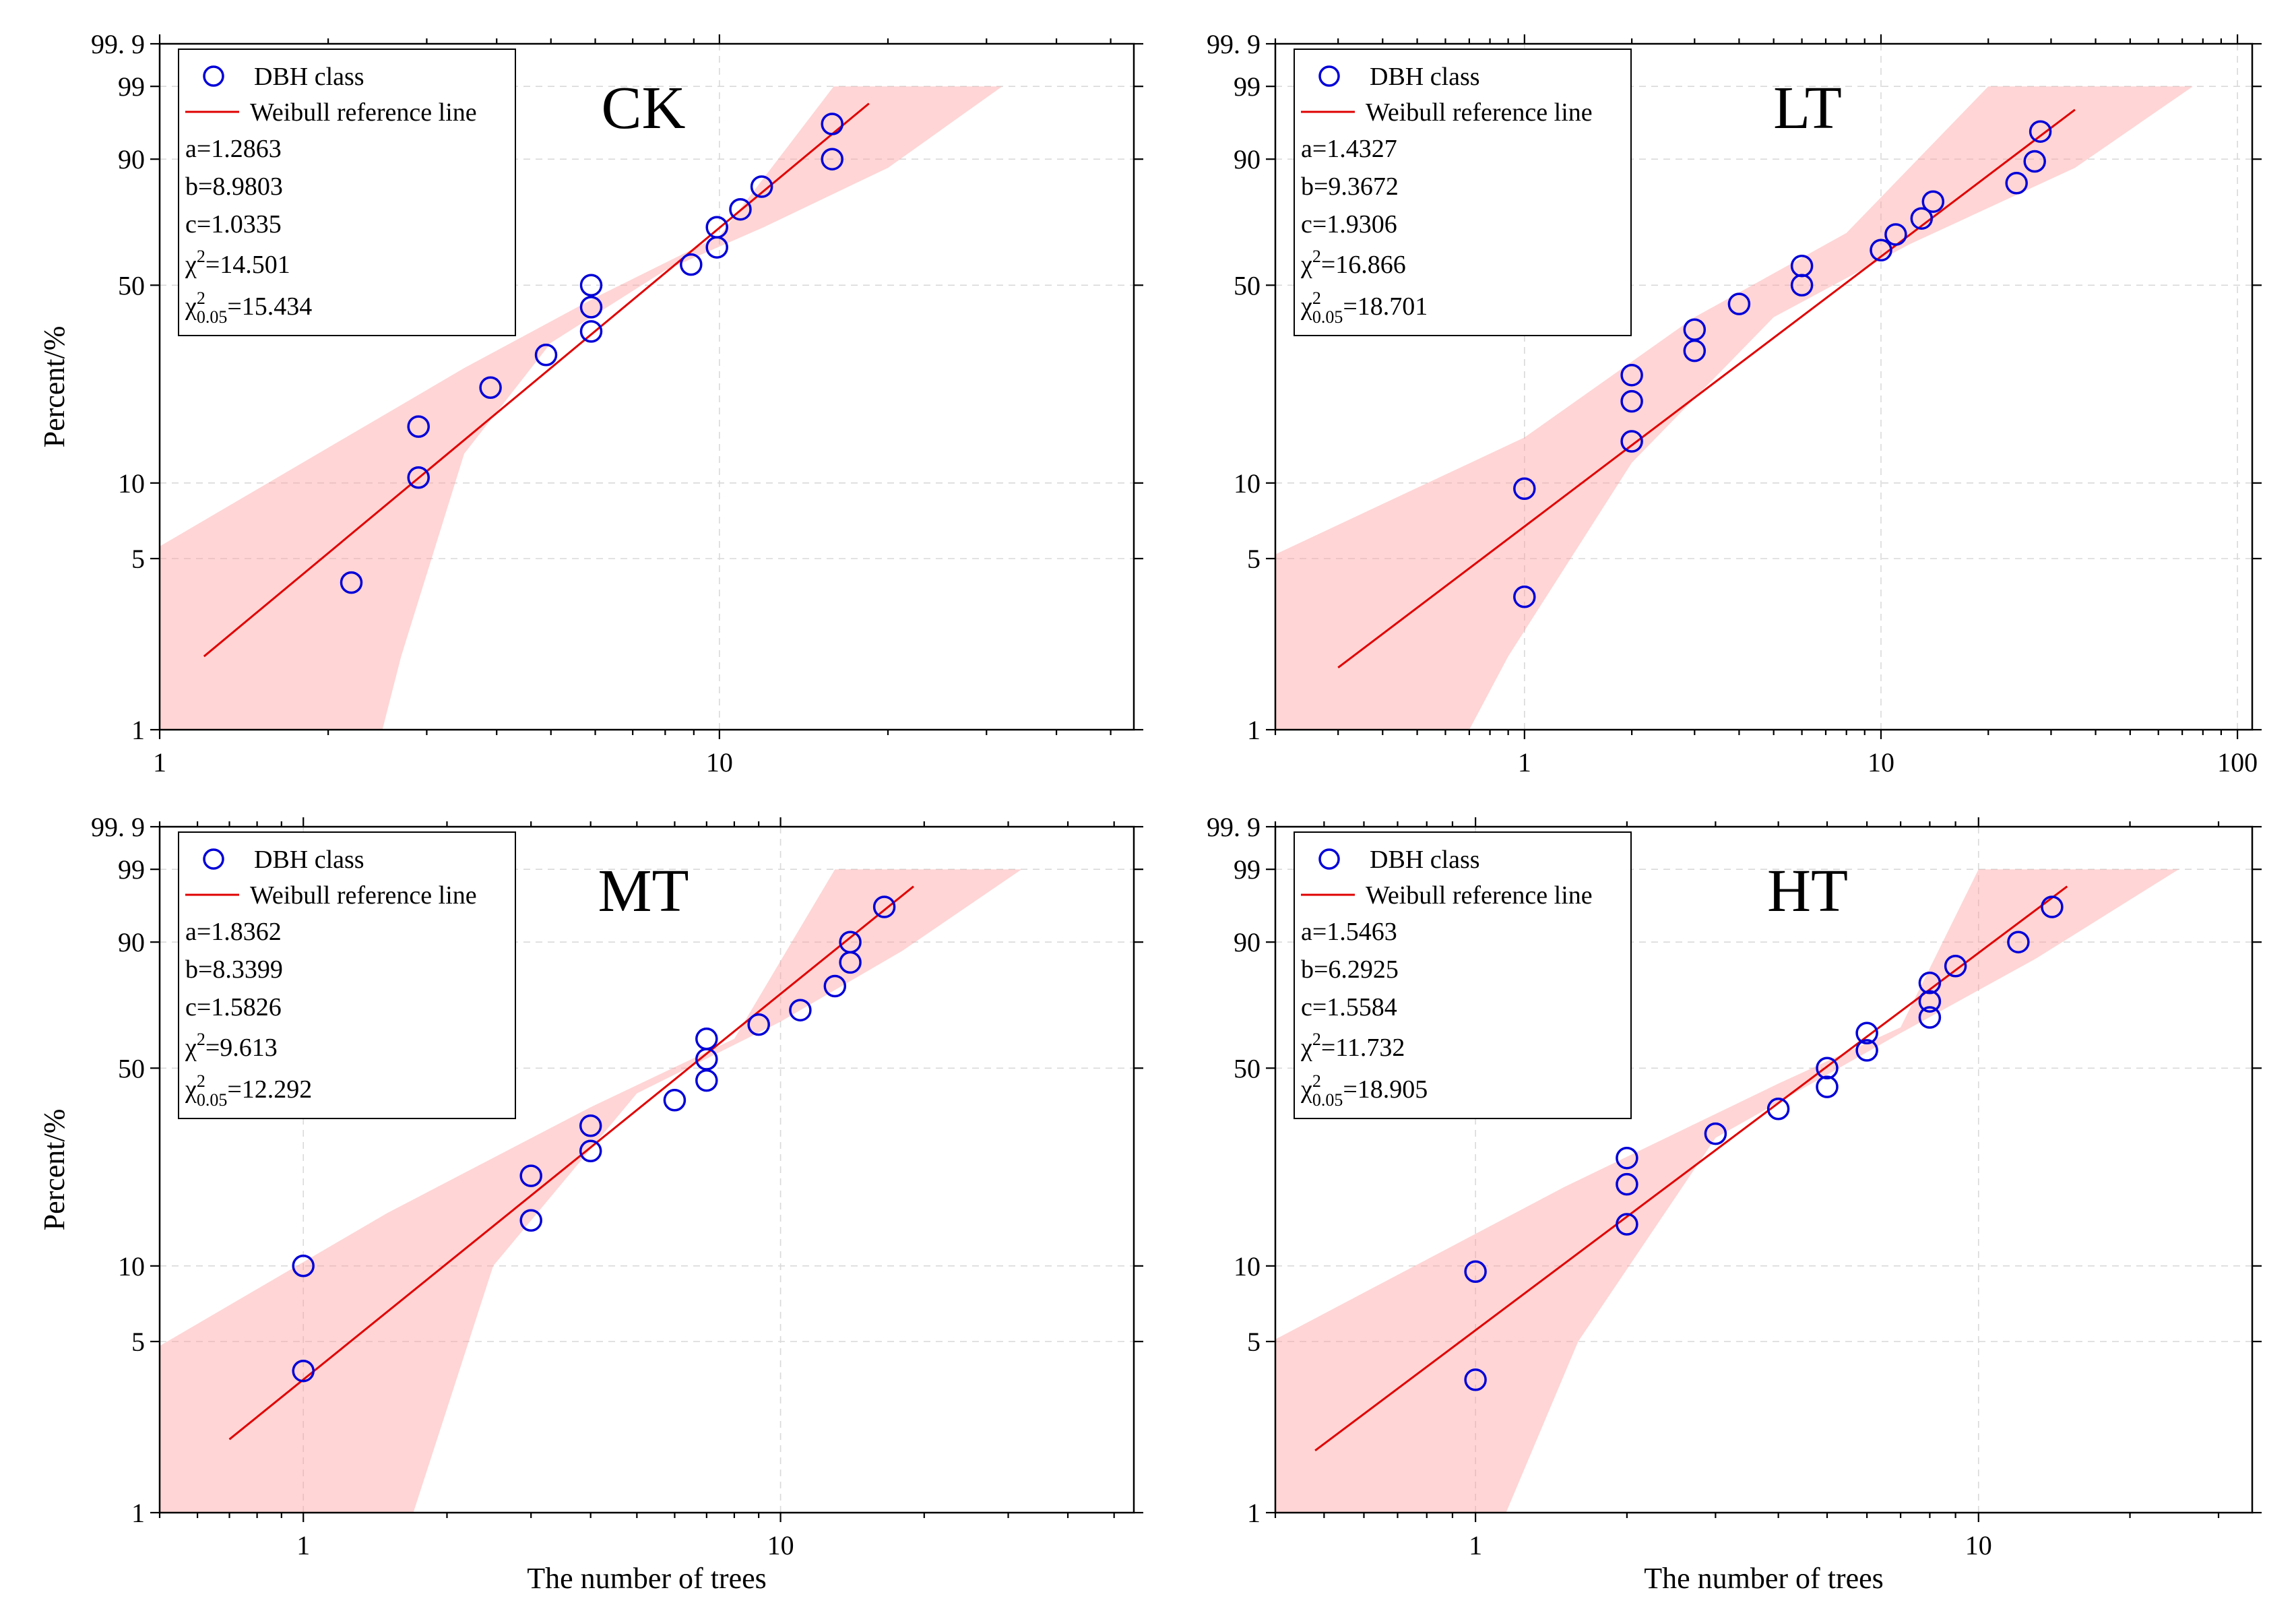 The width and height of the screenshot is (2296, 1609). Describe the element at coordinates (643, 108) in the screenshot. I see `panel-title: CK` at that location.